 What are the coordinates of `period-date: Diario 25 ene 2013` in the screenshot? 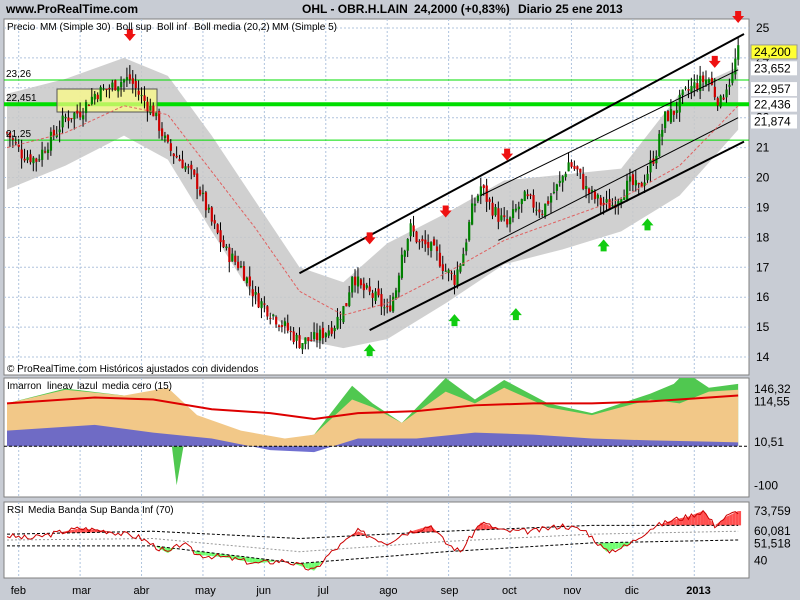 It's located at (570, 9).